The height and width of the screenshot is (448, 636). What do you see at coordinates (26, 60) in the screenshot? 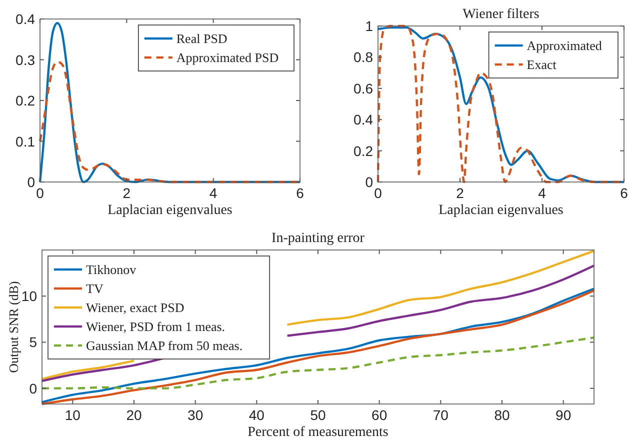
I see `y-tick-label: 0.3` at bounding box center [26, 60].